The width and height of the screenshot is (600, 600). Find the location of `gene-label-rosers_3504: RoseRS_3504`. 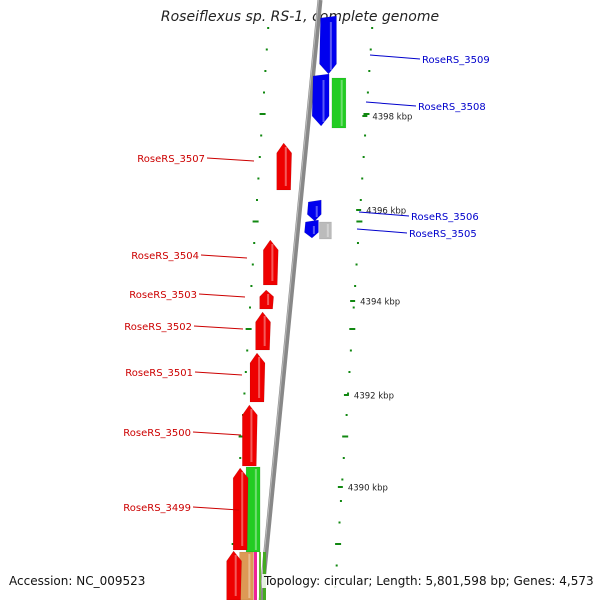

gene-label-rosers_3504: RoseRS_3504 is located at coordinates (165, 256).